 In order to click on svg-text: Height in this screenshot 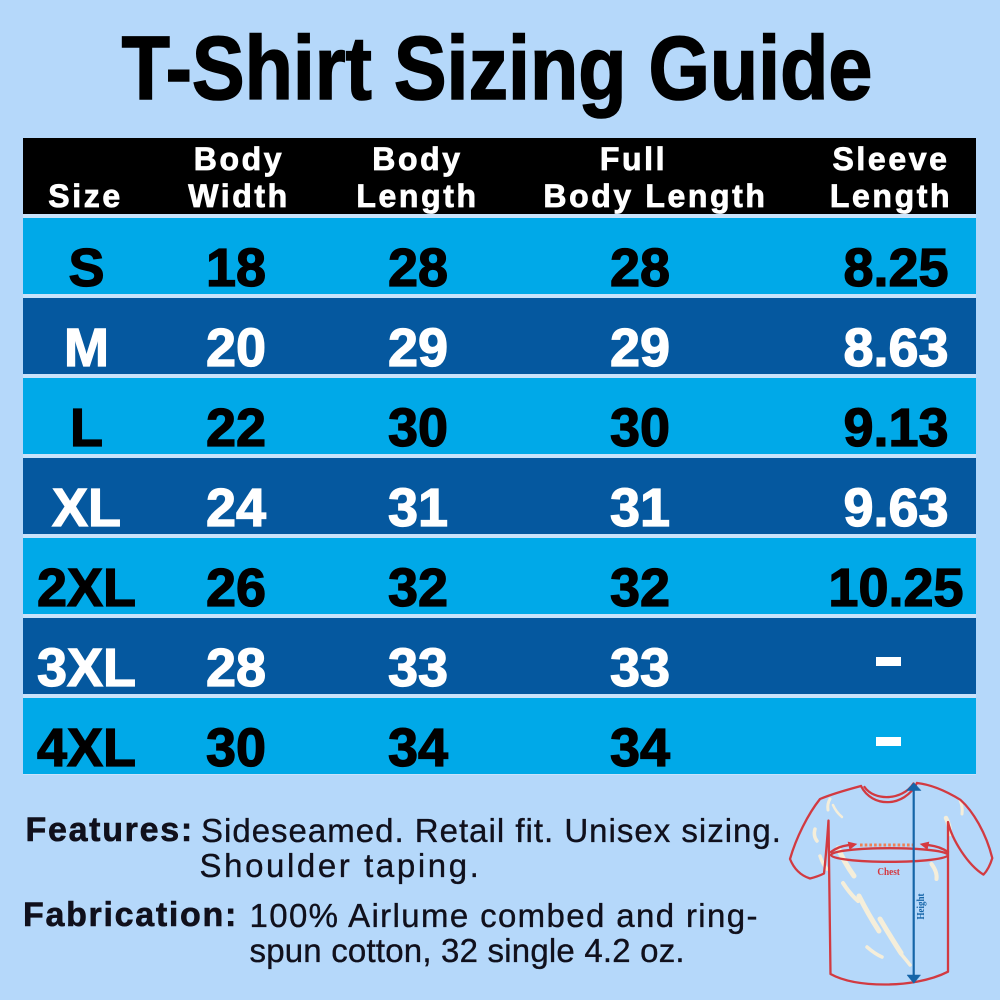, I will do `click(921, 906)`.